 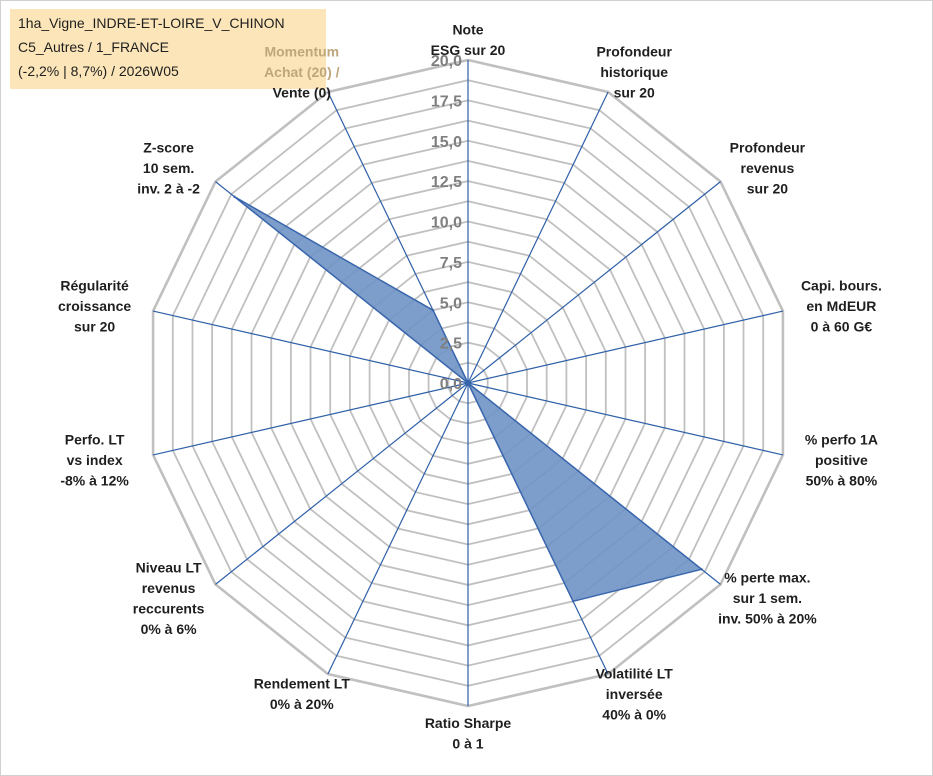 I want to click on radar-tick-label: 10,0, so click(x=446, y=223).